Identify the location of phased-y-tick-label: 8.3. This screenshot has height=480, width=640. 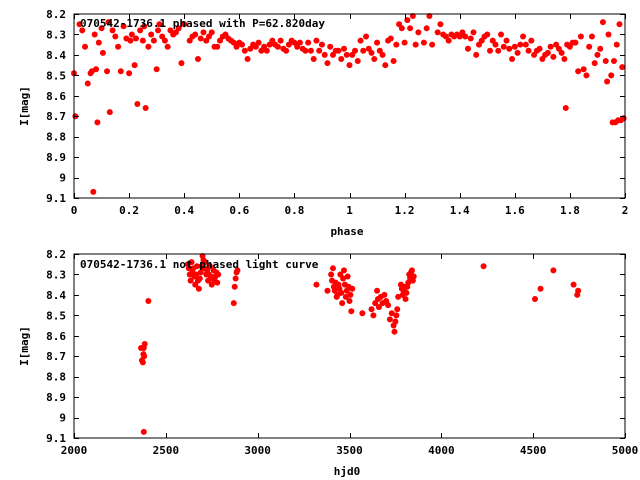
(56, 34).